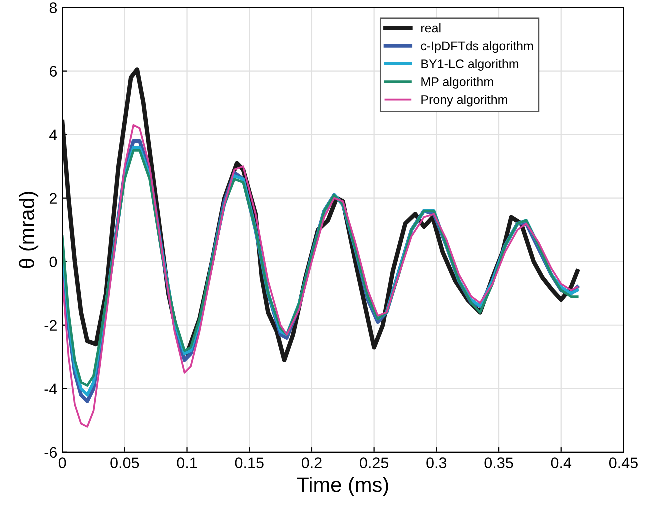 The image size is (645, 520). What do you see at coordinates (29, 230) in the screenshot?
I see `y-axis-title: θ (mrad)` at bounding box center [29, 230].